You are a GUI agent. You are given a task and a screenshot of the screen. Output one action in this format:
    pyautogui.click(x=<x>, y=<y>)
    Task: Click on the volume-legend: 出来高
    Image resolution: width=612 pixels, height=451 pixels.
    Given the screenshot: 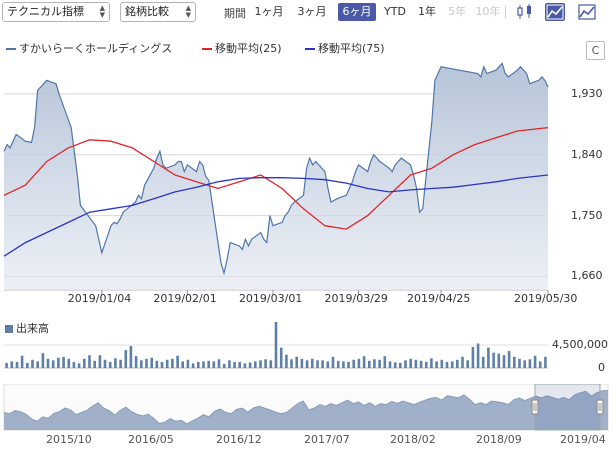 What is the action you would take?
    pyautogui.click(x=27, y=328)
    